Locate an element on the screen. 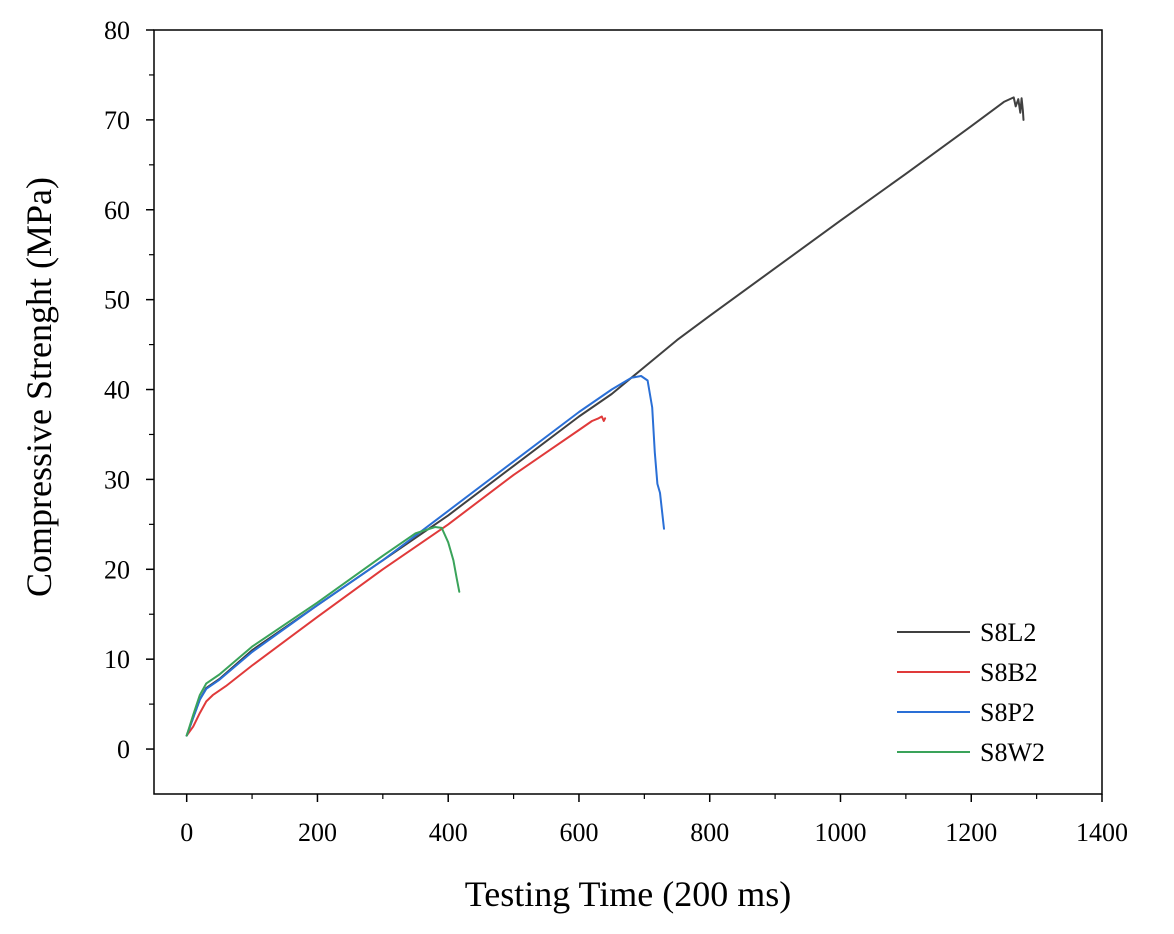 Image resolution: width=1174 pixels, height=934 pixels. x-tick-label: 200 is located at coordinates (317, 832).